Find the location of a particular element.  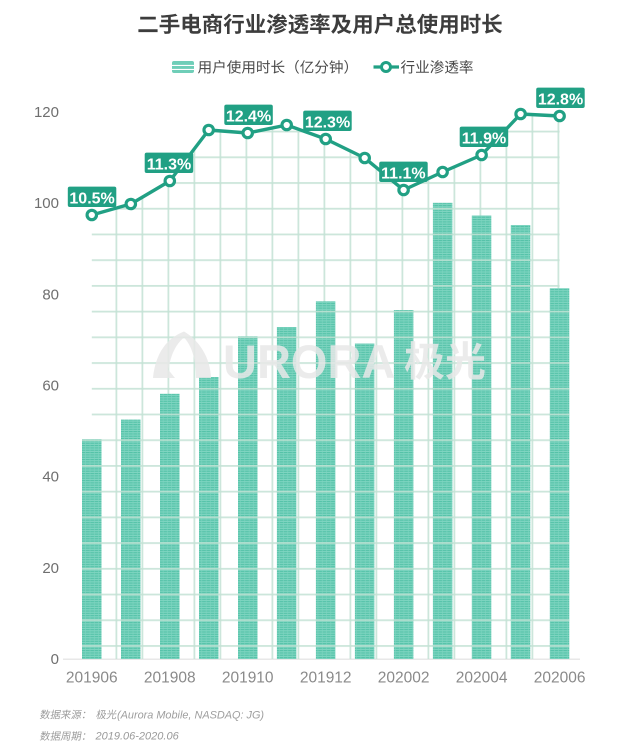

svg-text: 80 is located at coordinates (50, 294).